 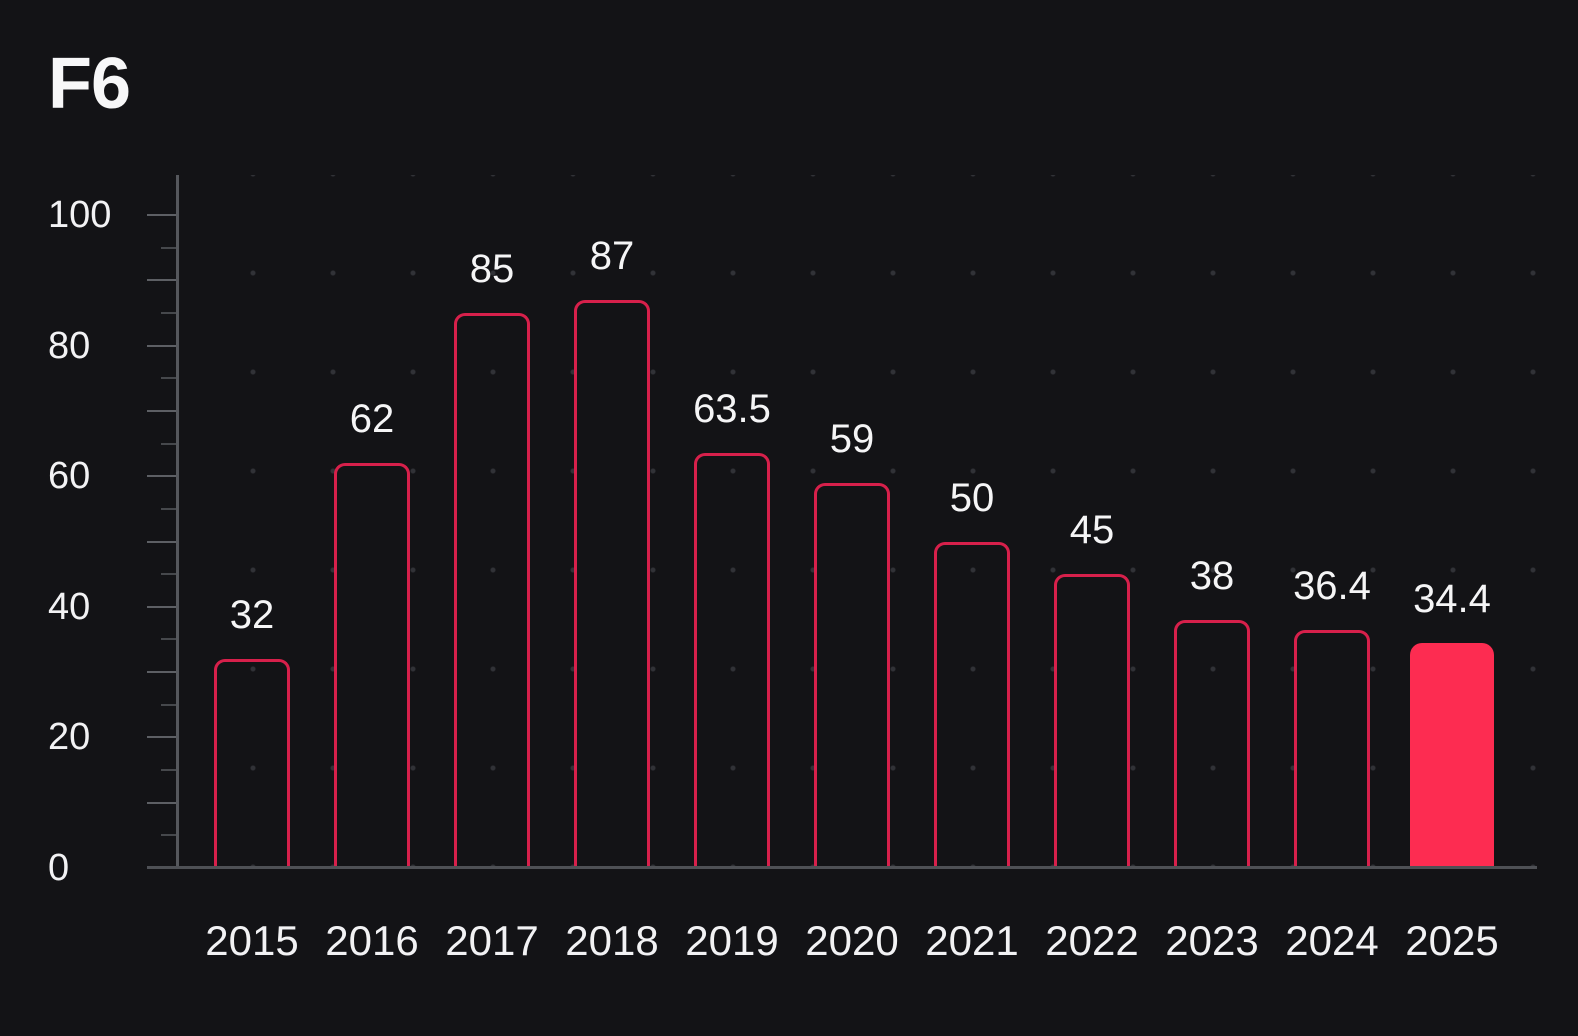 What do you see at coordinates (732, 409) in the screenshot?
I see `bar-value-label: 63.5` at bounding box center [732, 409].